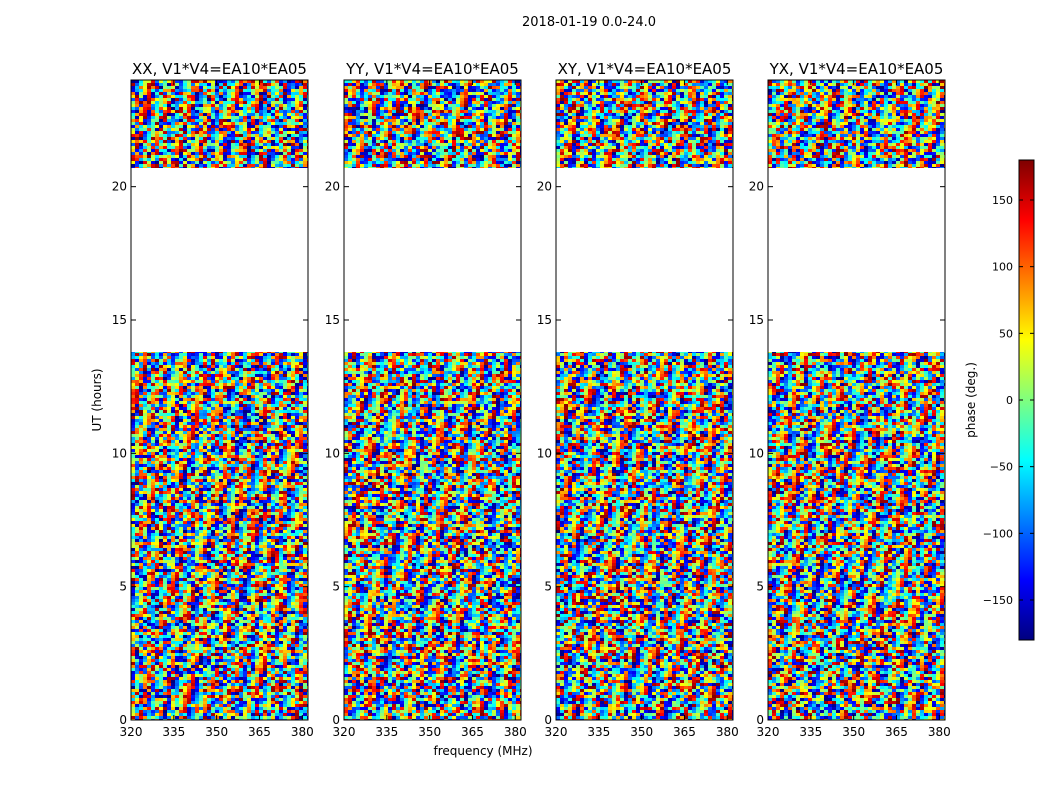 The height and width of the screenshot is (800, 1050). I want to click on panel-title: XY, V1*V4=EA10*EA05, so click(645, 69).